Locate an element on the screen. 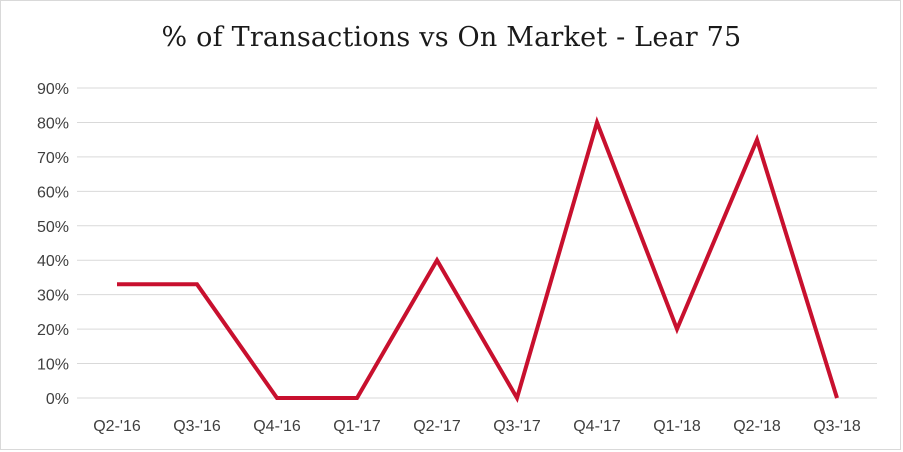  y-tick-label: 90% is located at coordinates (53, 89).